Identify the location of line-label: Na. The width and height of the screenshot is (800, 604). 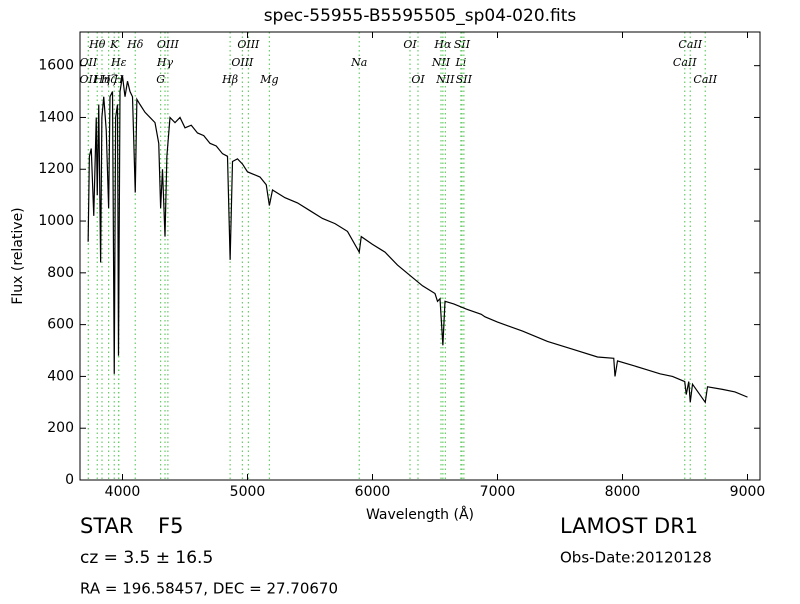
(358, 62).